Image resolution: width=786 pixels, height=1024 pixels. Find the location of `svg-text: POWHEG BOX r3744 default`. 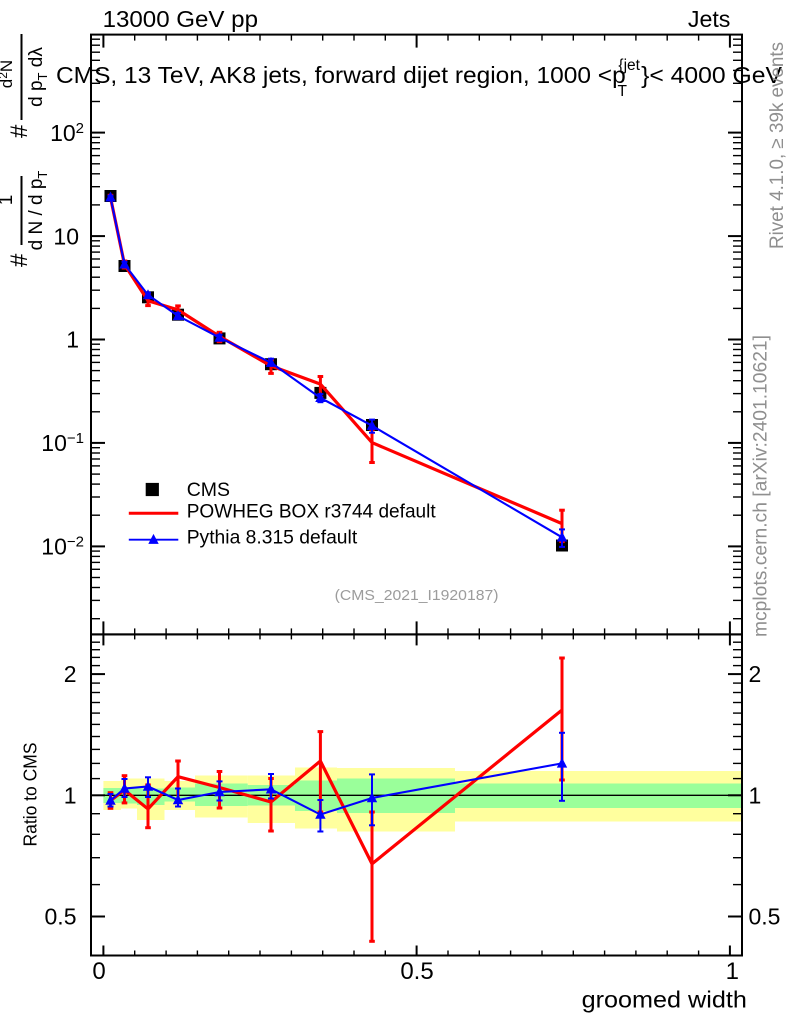

svg-text: POWHEG BOX r3744 default is located at coordinates (312, 512).